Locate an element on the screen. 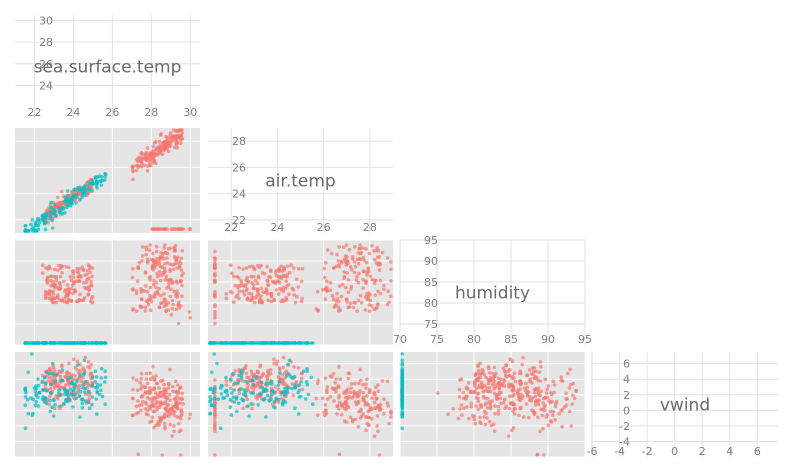 The height and width of the screenshot is (470, 785). panel-background is located at coordinates (107, 292).